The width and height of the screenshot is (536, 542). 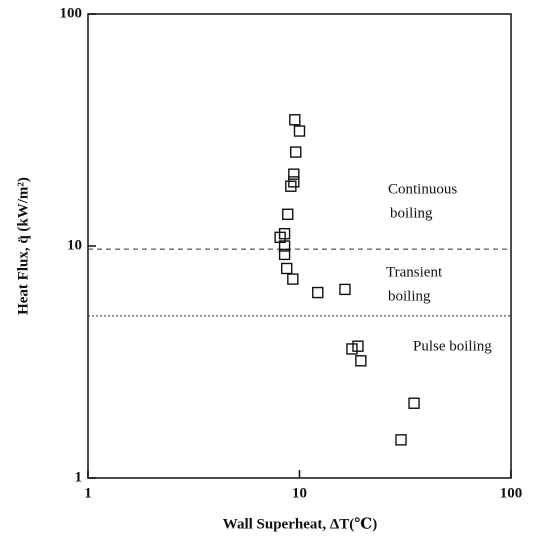 What do you see at coordinates (300, 524) in the screenshot?
I see `x-axis-label: Wall Superheat, ΔT(℃)` at bounding box center [300, 524].